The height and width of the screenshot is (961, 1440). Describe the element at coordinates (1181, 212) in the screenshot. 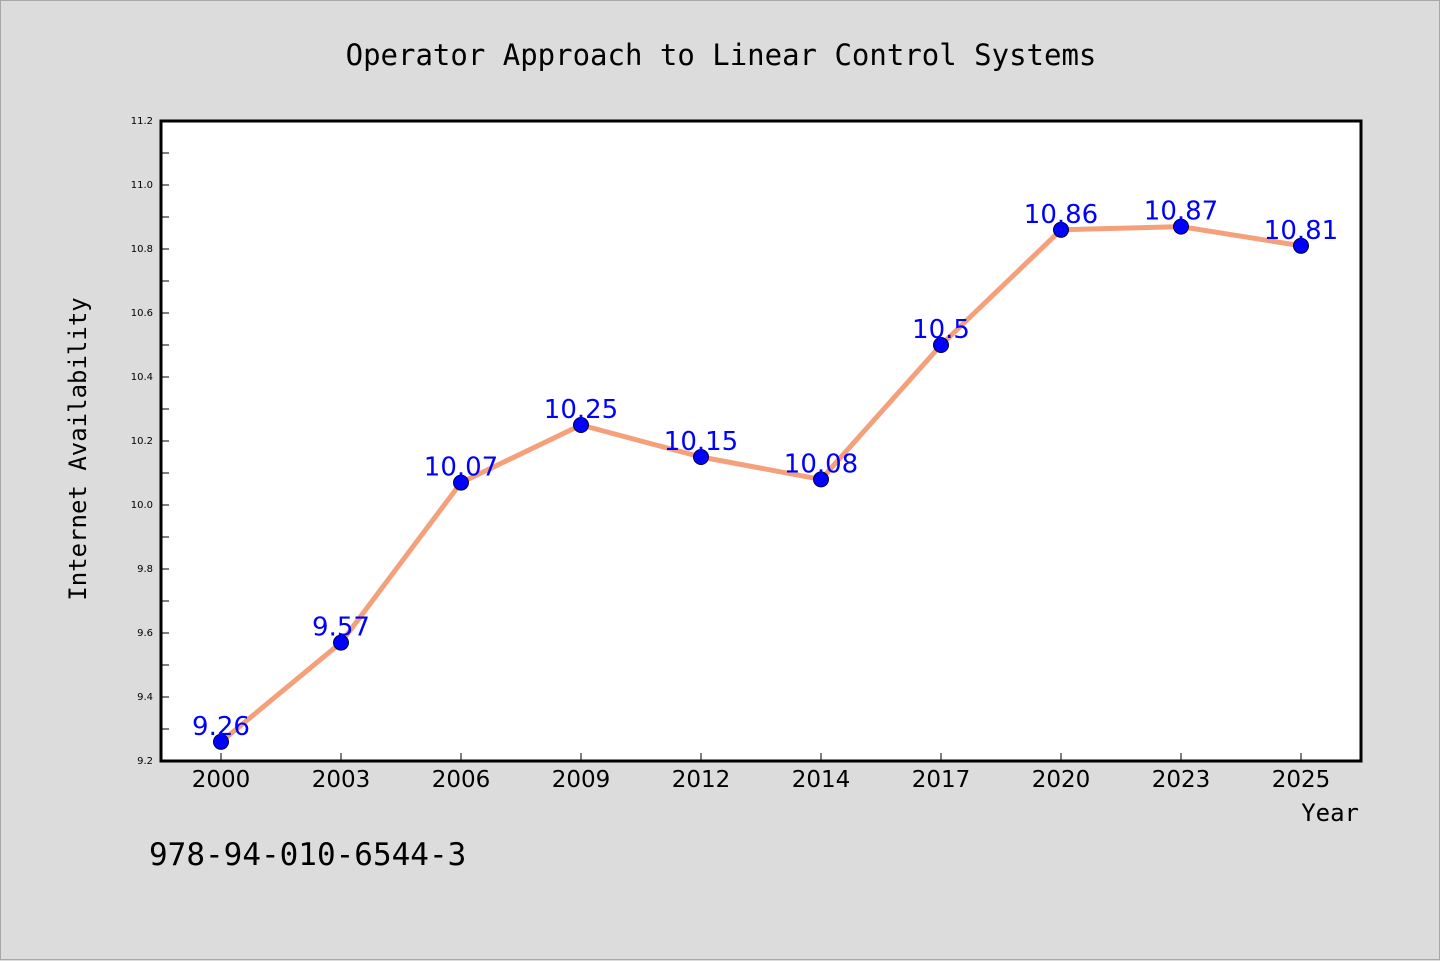

I see `data-label: 10.87` at that location.